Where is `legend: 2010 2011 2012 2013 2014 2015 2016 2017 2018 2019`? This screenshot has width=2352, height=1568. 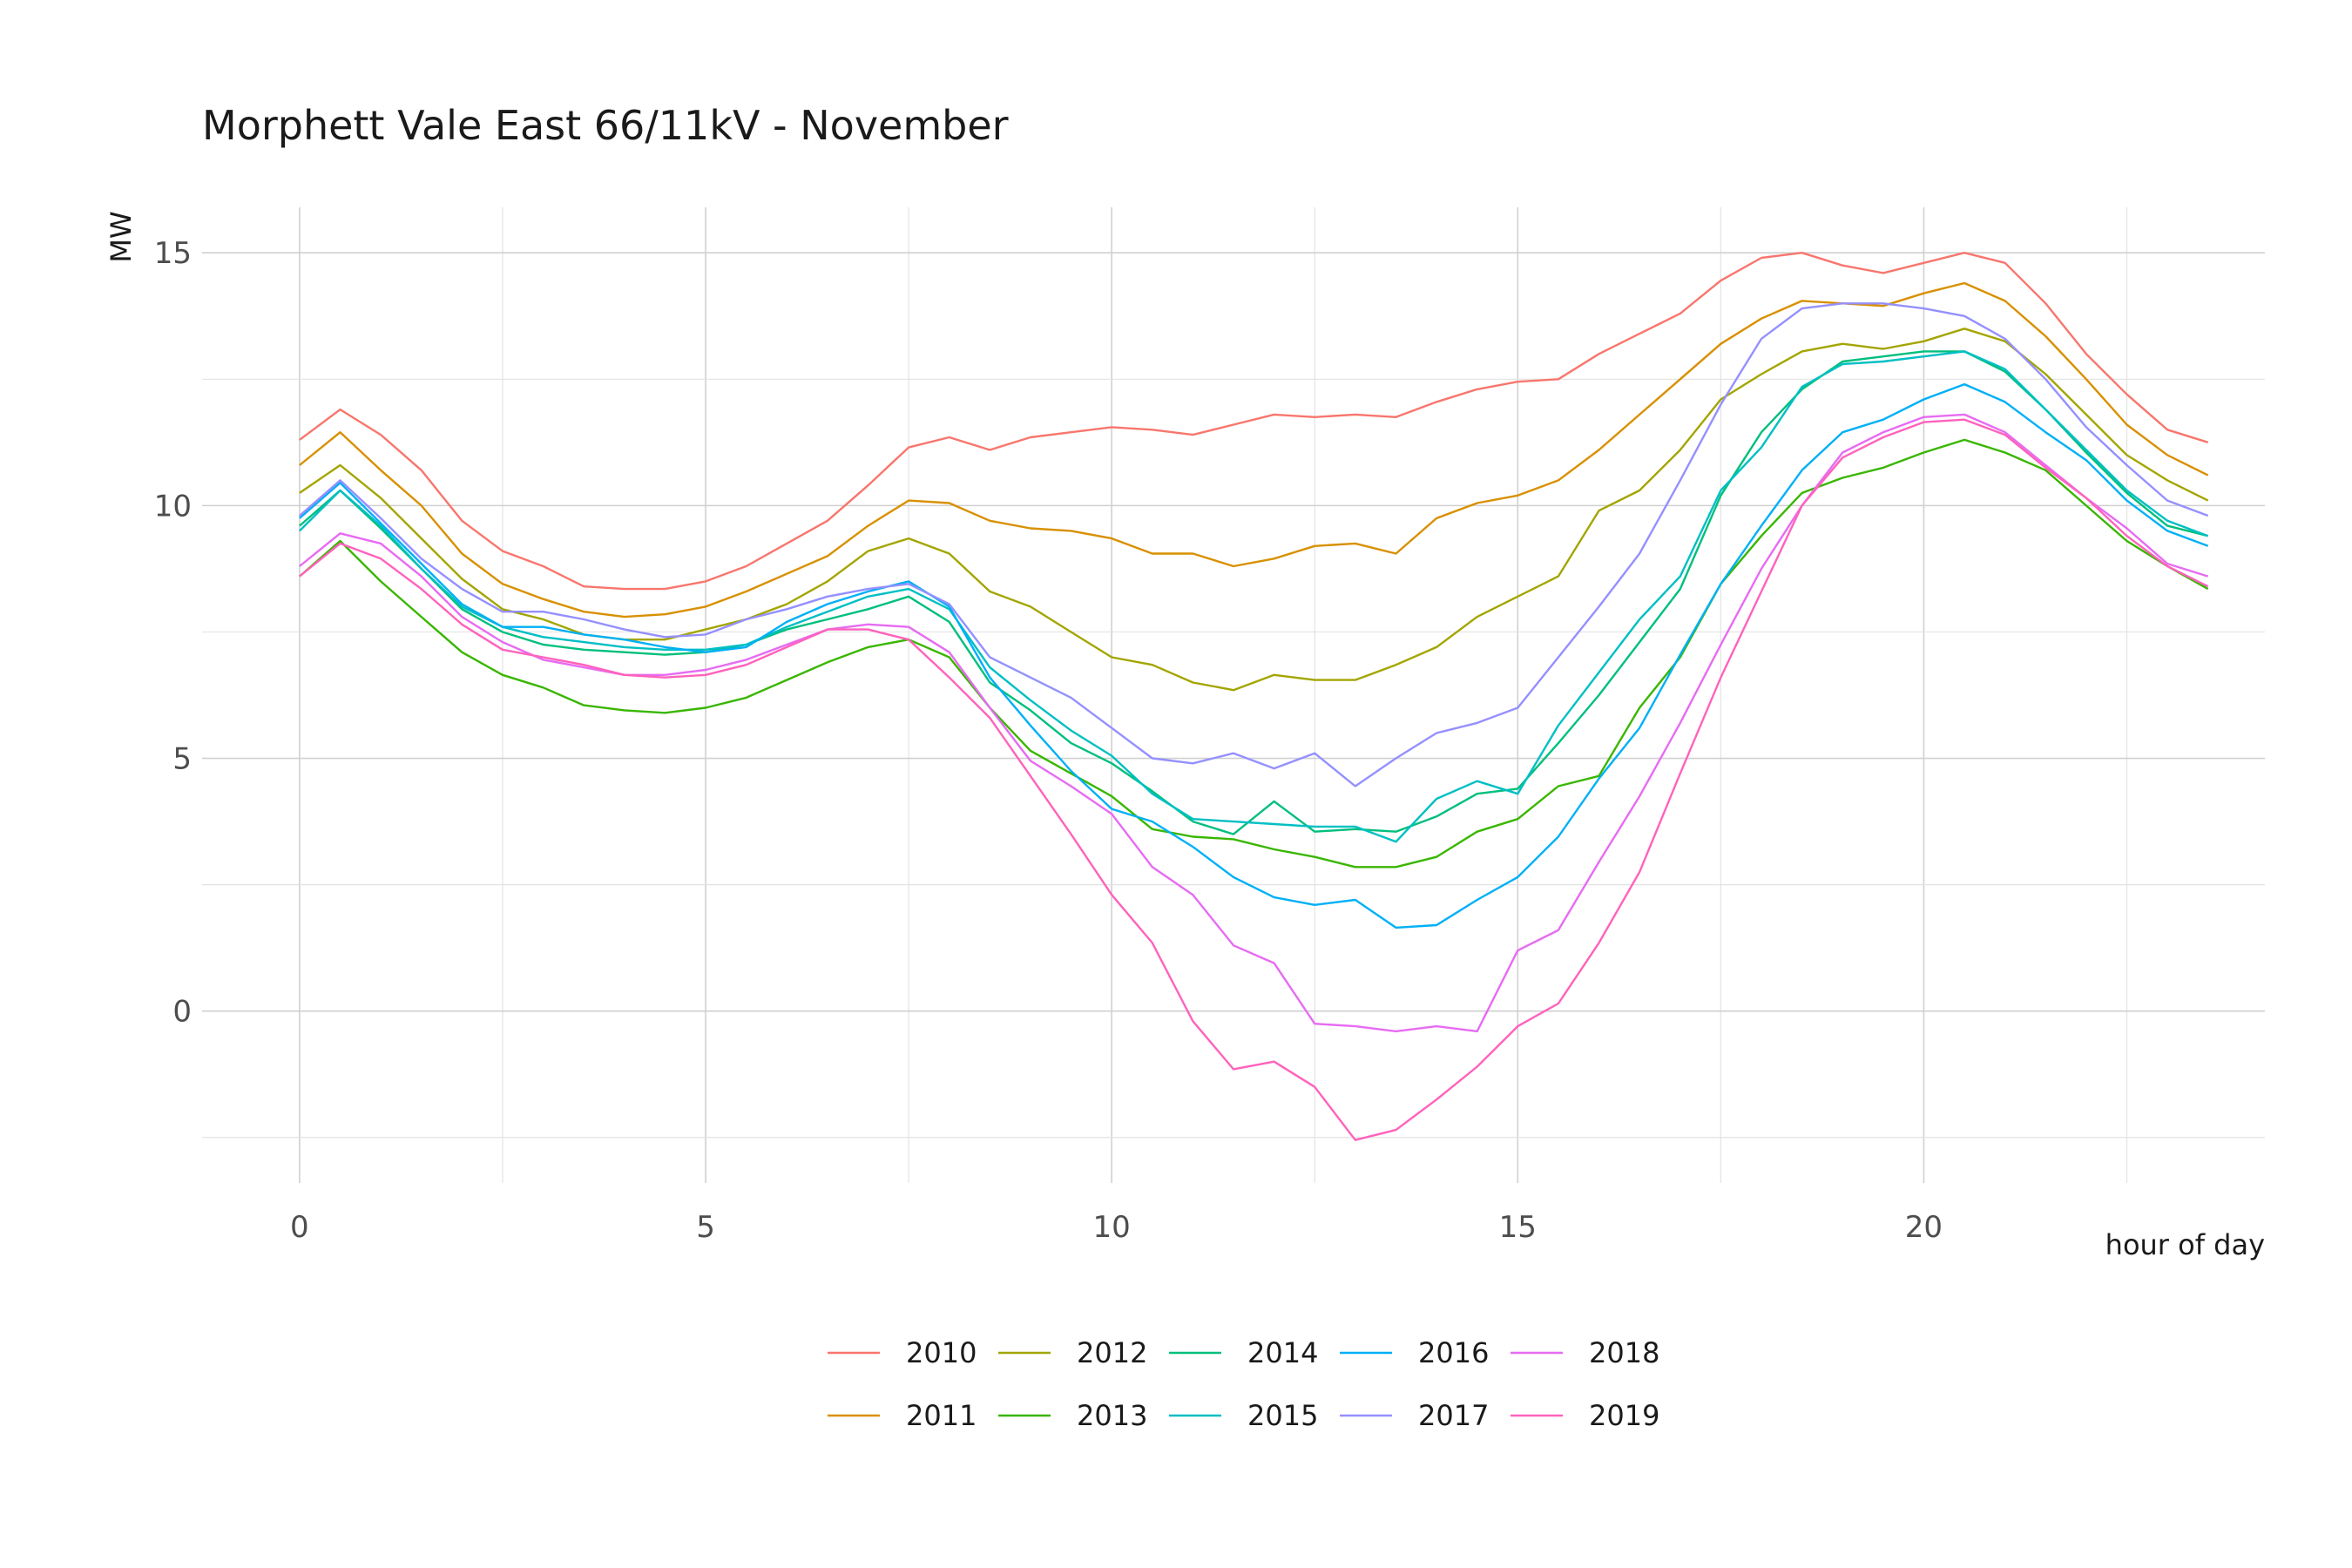
legend: 2010 2011 2012 2013 2014 2015 2016 2017 2018 2019 is located at coordinates (1243, 1384).